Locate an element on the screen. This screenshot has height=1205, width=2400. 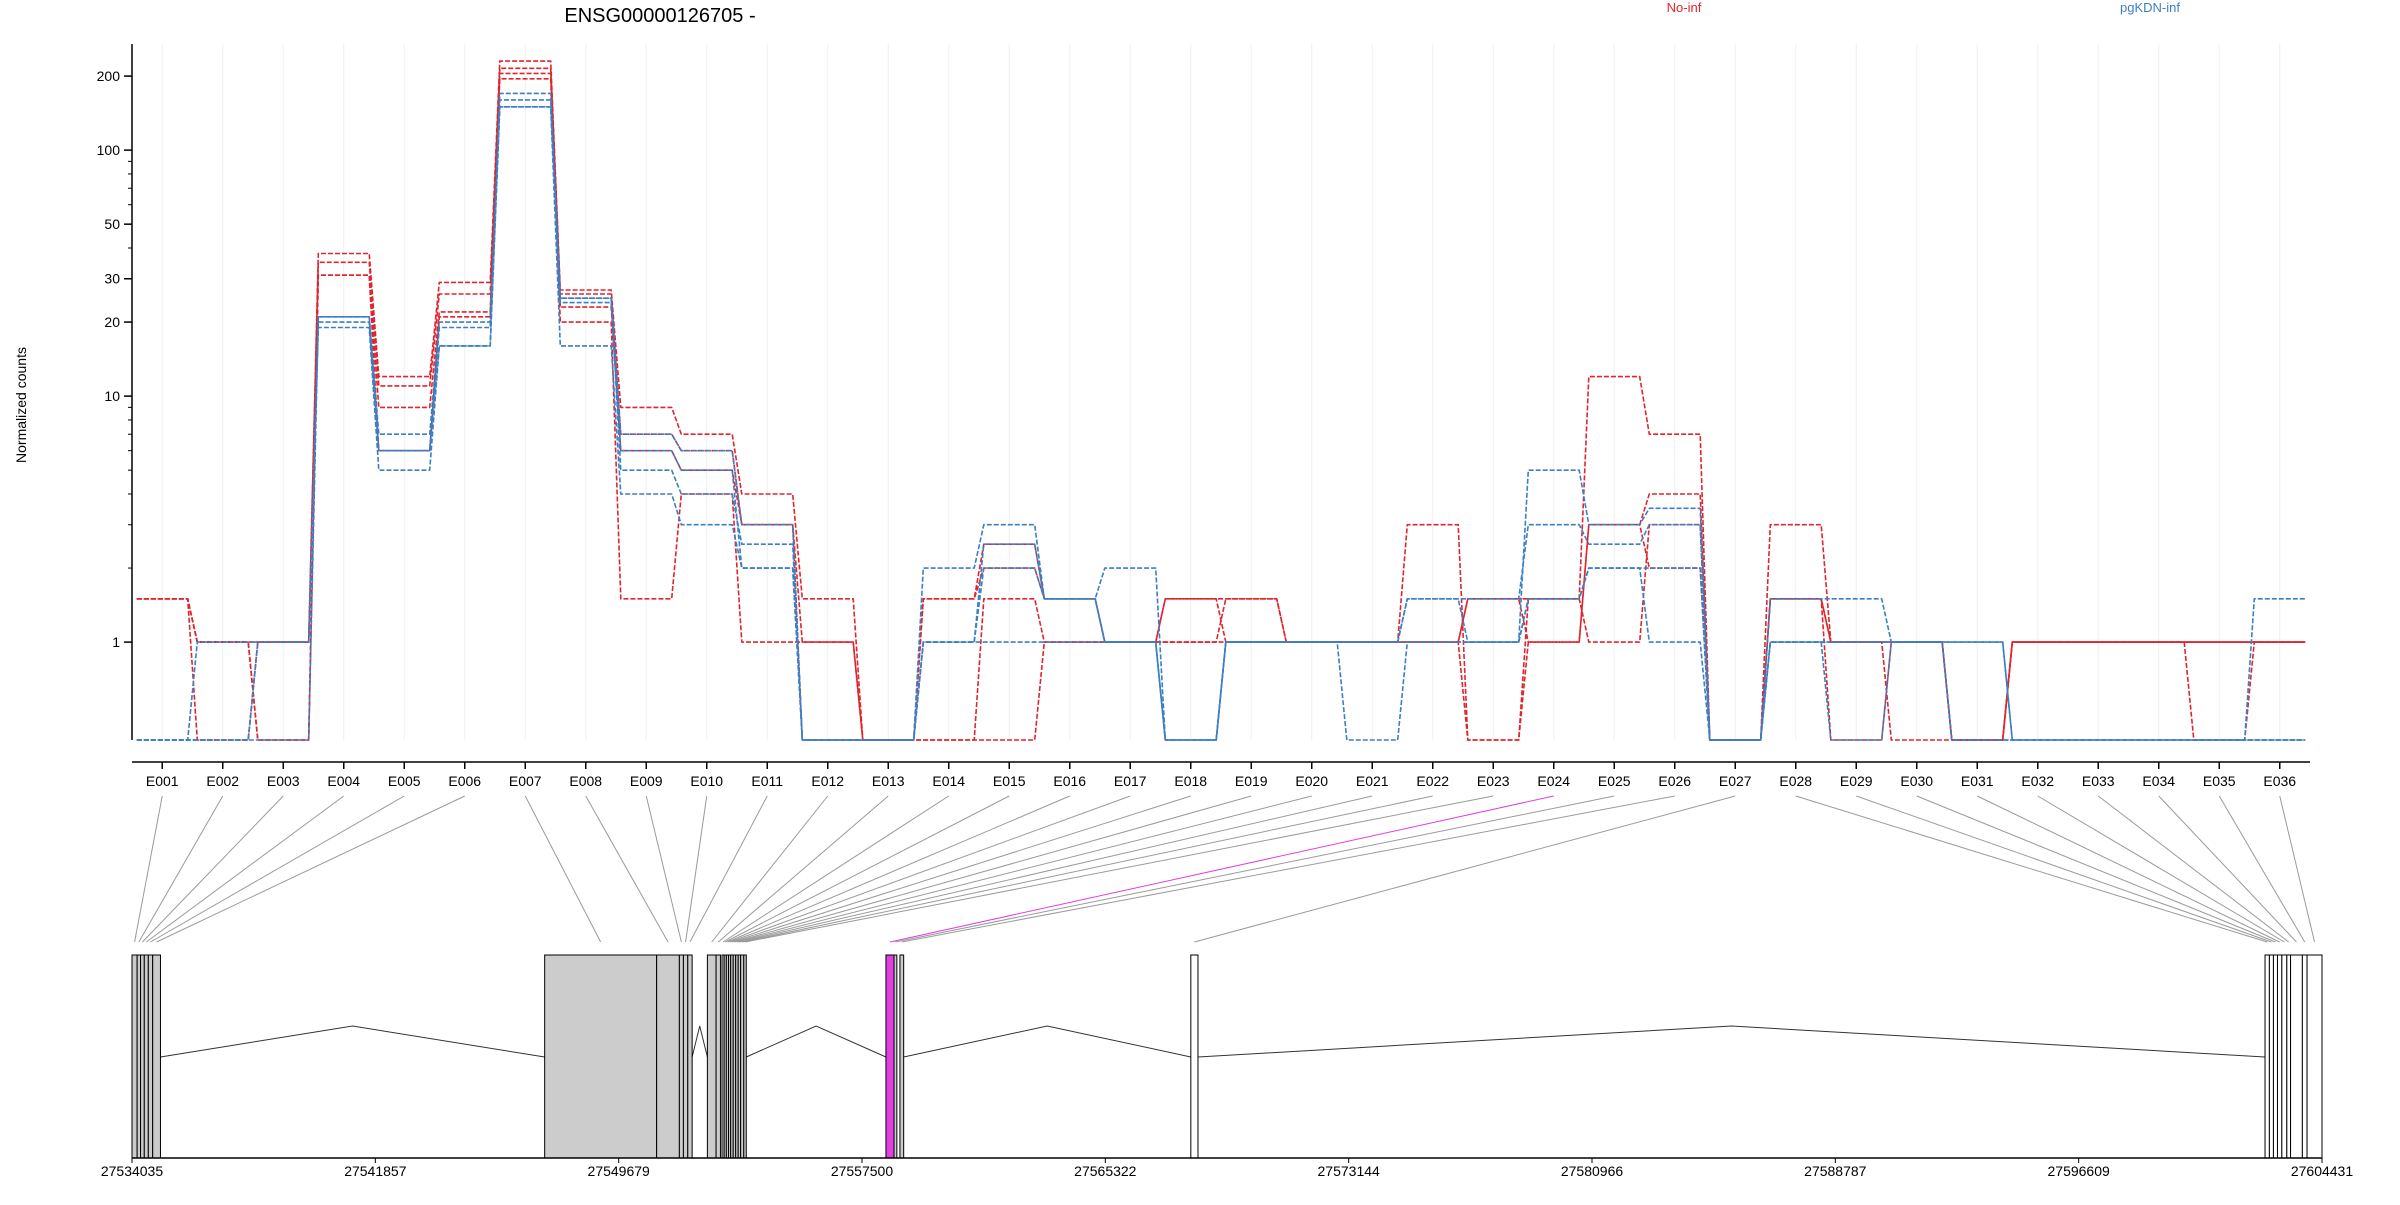
x-tick-label: E017 is located at coordinates (1130, 781).